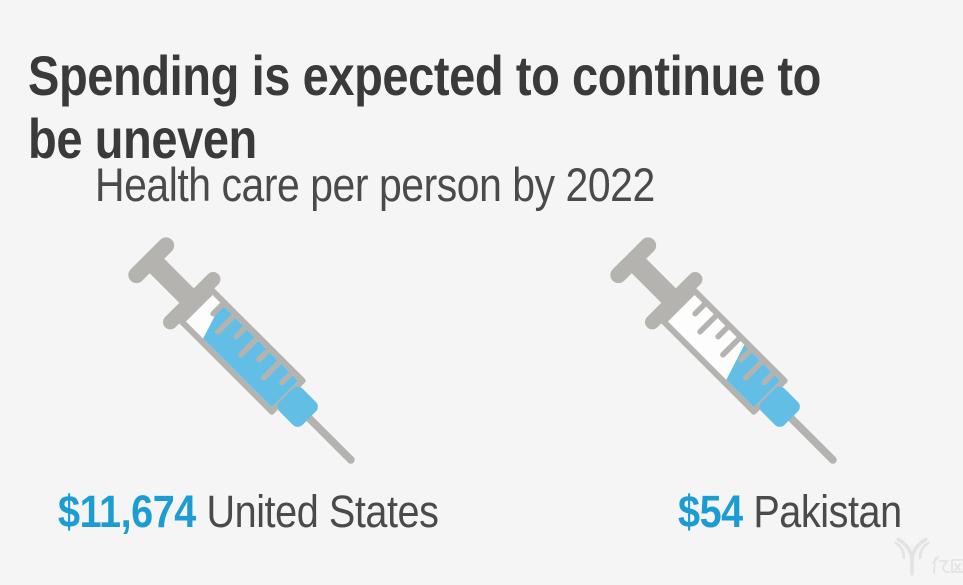 Image resolution: width=963 pixels, height=585 pixels. I want to click on chart-subtitle: Health care per person by 2022, so click(375, 184).